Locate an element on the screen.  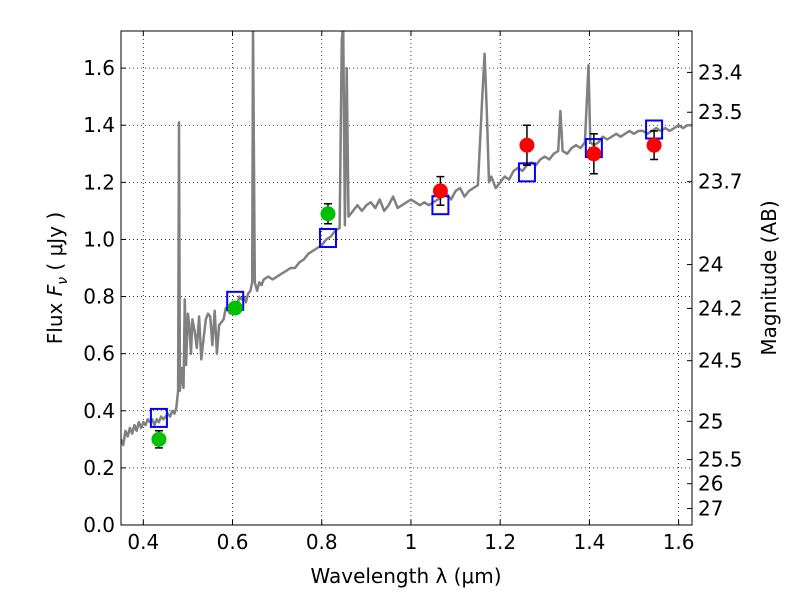
magnitude-tick-label: 23.5 is located at coordinates (720, 112).